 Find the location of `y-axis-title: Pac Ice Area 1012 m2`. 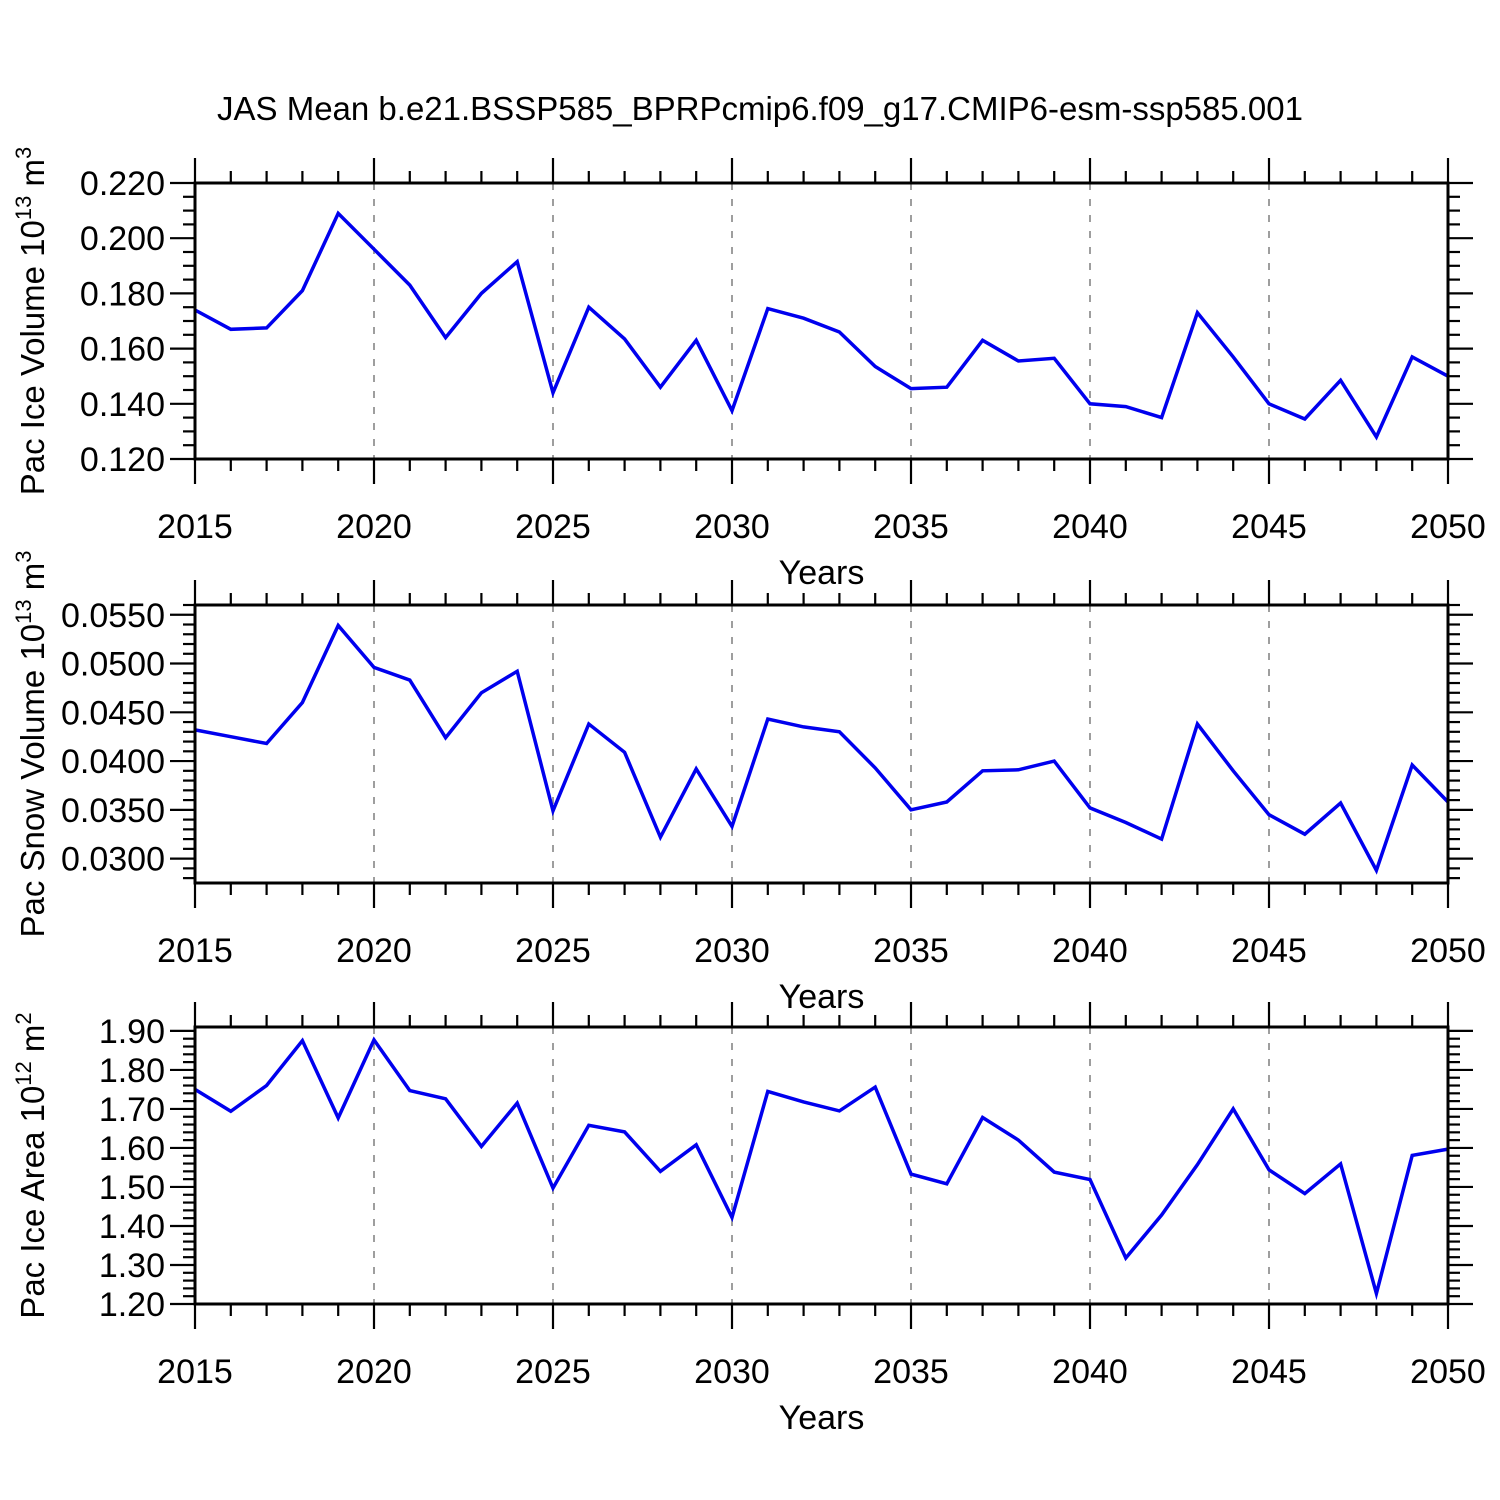

y-axis-title: Pac Ice Area 1012 m2 is located at coordinates (31, 1165).